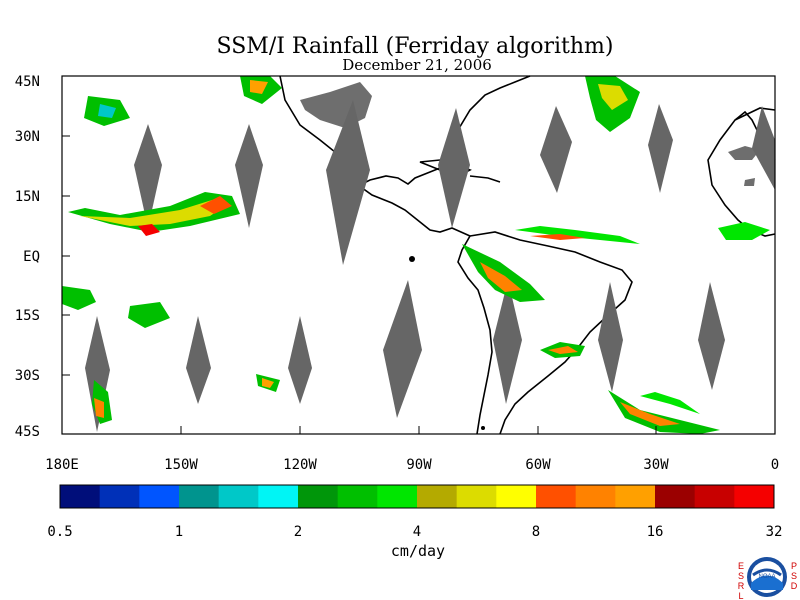 Image resolution: width=800 pixels, height=600 pixels. Describe the element at coordinates (418, 551) in the screenshot. I see `colorbar-unit-label: cm/day` at that location.